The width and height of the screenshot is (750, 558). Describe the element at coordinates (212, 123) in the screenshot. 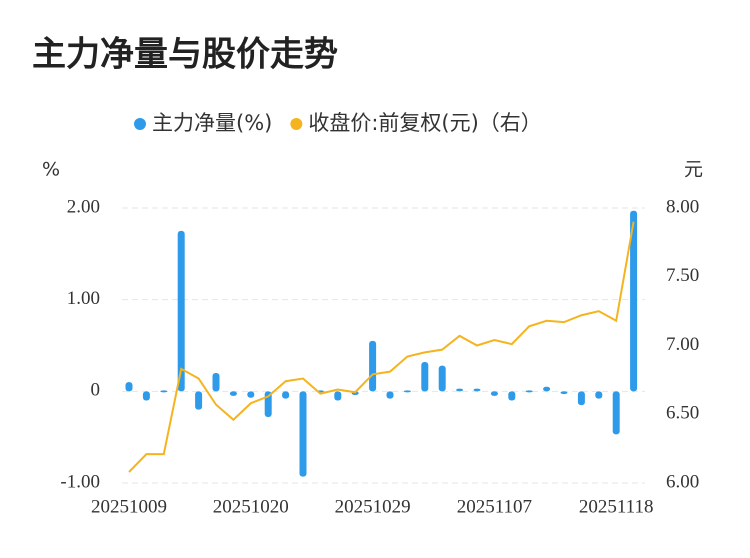

I see `legend-label: 主力净量(%)` at that location.